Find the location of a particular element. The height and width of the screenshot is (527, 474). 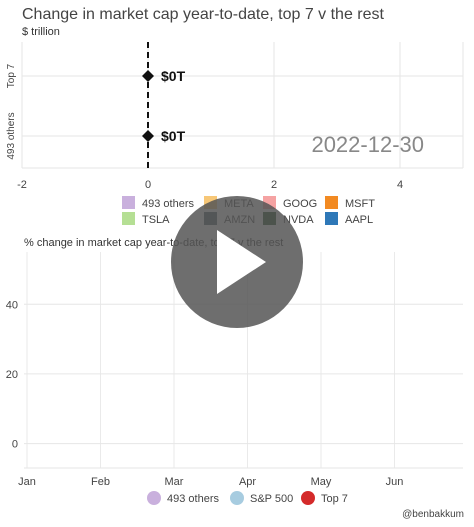

chart1-category-label: 493 others is located at coordinates (11, 135).